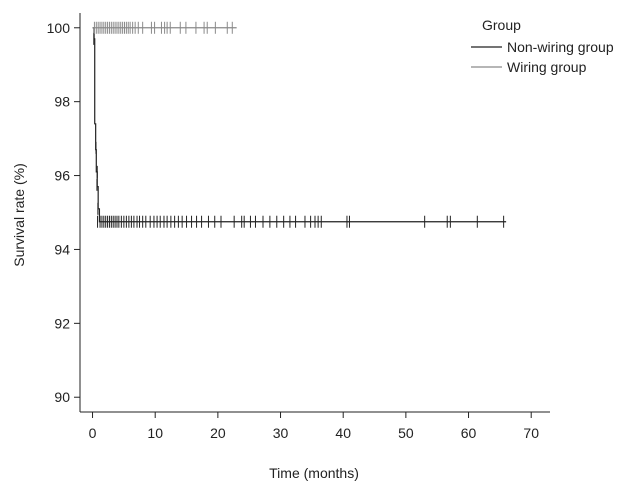 This screenshot has width=635, height=485. Describe the element at coordinates (343, 433) in the screenshot. I see `x-tick-label: 40` at that location.